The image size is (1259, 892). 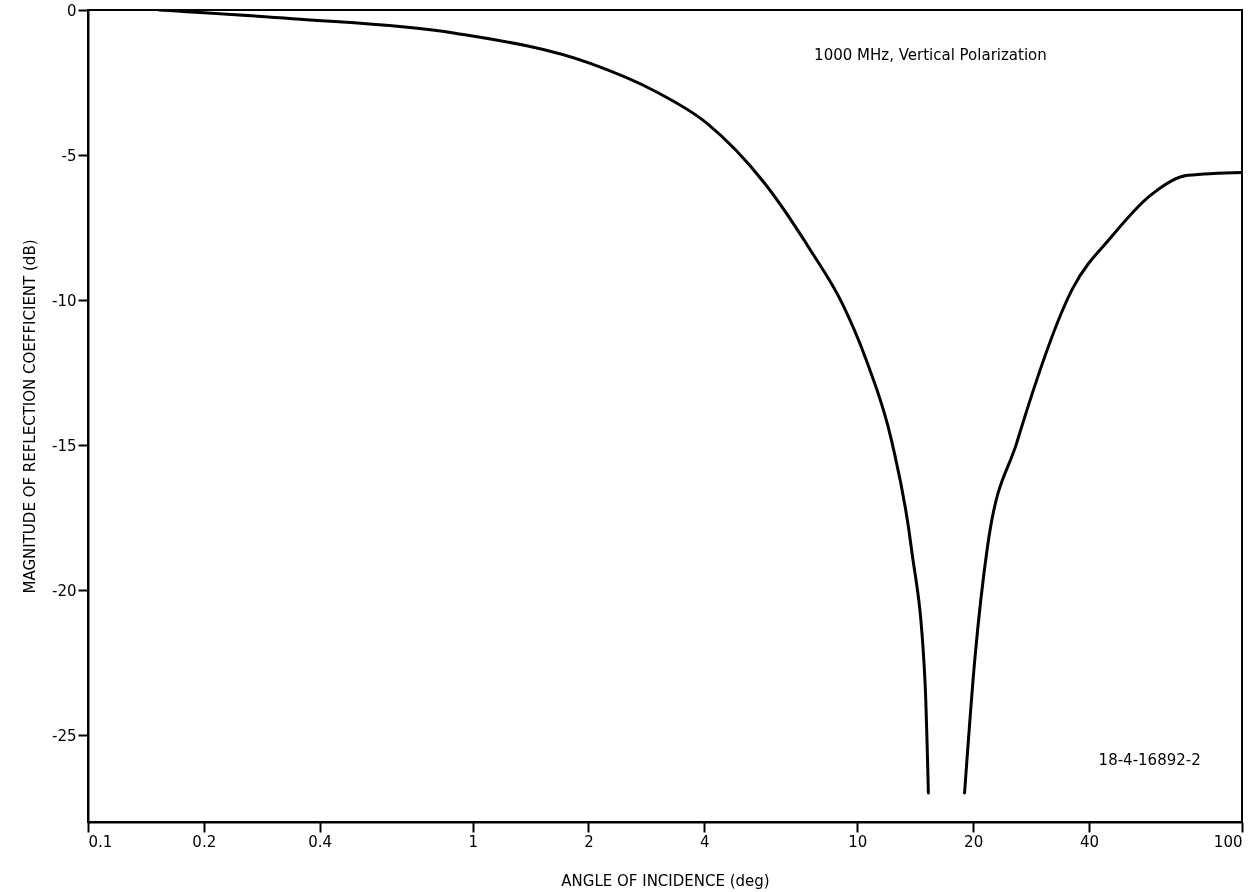 What do you see at coordinates (64, 300) in the screenshot?
I see `y-tick-label: -10` at bounding box center [64, 300].